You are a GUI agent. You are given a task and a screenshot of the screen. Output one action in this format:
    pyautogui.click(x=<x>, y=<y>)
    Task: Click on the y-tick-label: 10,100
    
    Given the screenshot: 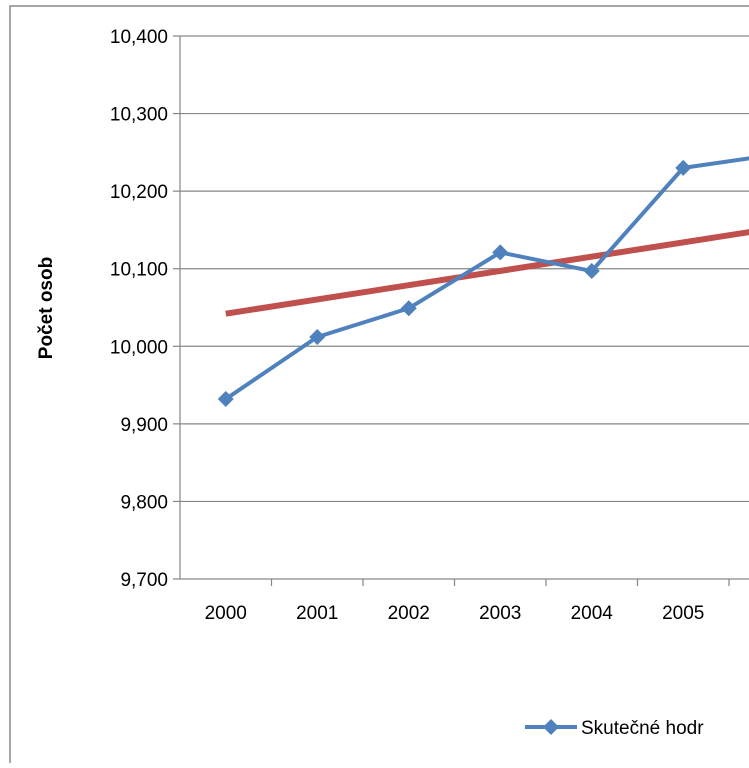 What is the action you would take?
    pyautogui.click(x=139, y=270)
    